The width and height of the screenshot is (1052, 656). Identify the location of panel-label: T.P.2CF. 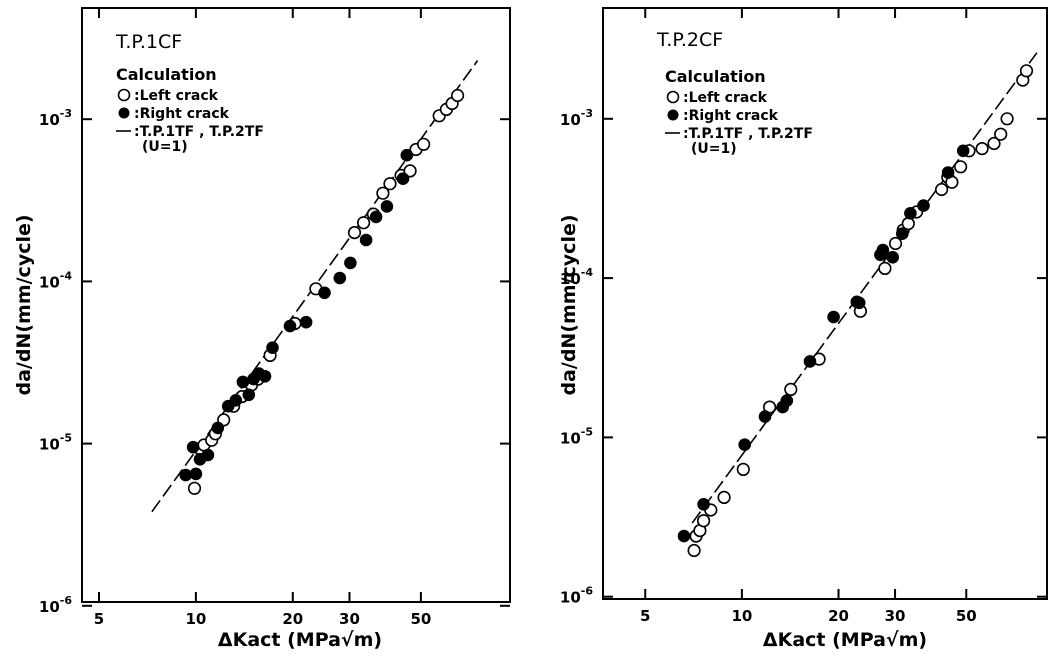
(689, 40).